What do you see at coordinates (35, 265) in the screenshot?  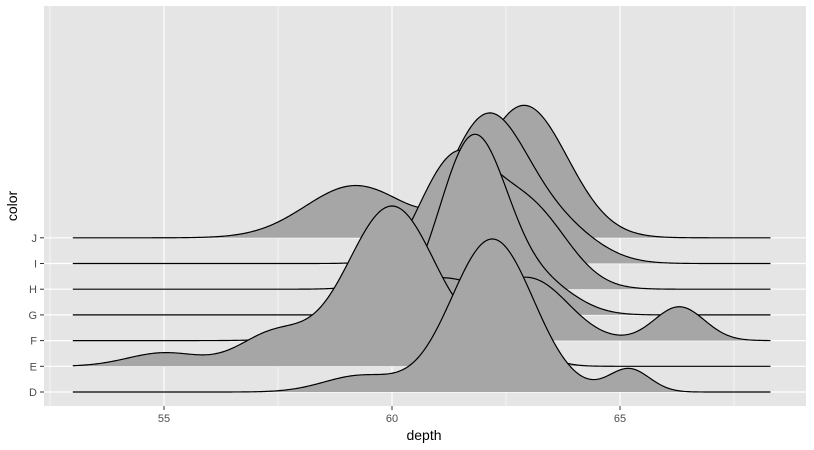 I see `y-tick-label-I: I` at bounding box center [35, 265].